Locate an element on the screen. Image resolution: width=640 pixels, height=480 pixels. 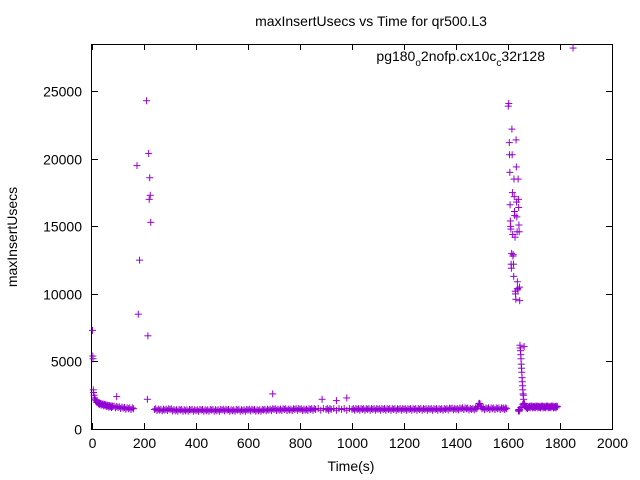
x-tick-label: 1600 is located at coordinates (508, 443).